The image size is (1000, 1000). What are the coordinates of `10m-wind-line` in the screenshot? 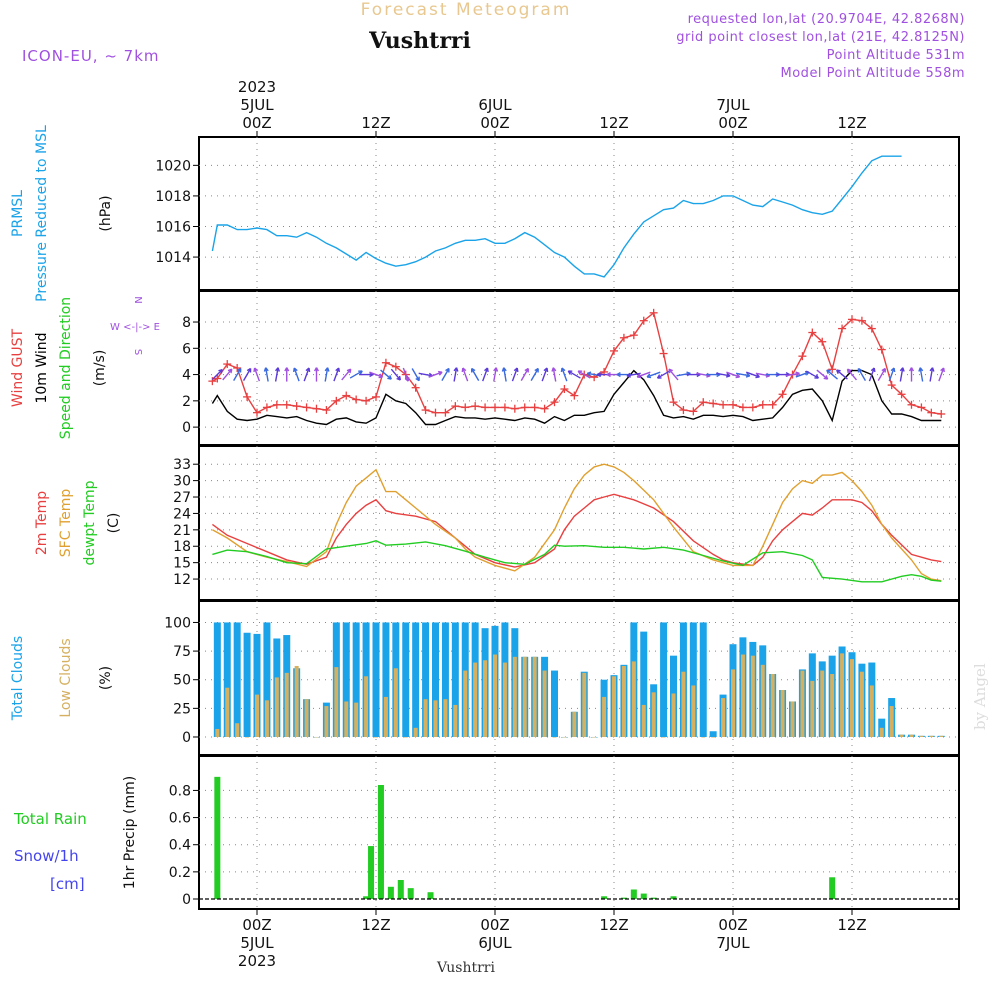 It's located at (576, 397).